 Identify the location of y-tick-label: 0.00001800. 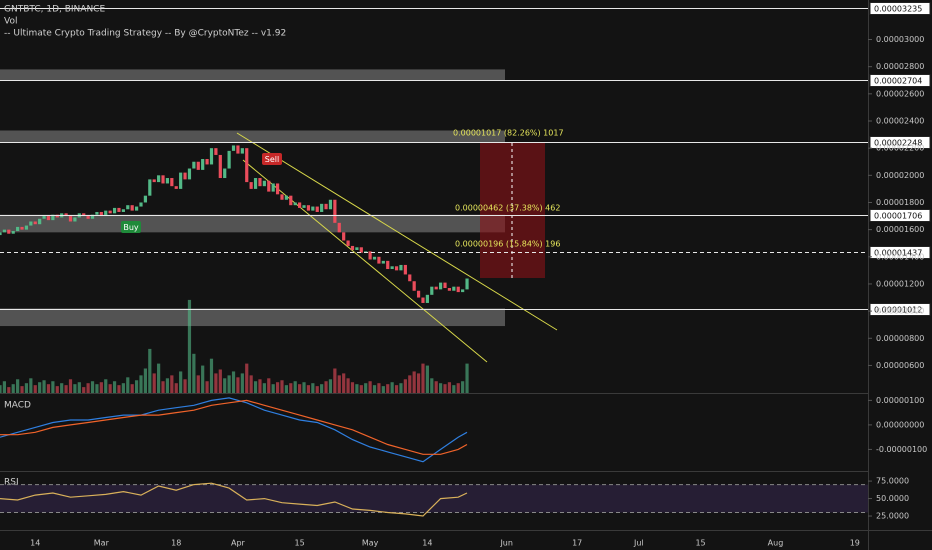
(900, 202).